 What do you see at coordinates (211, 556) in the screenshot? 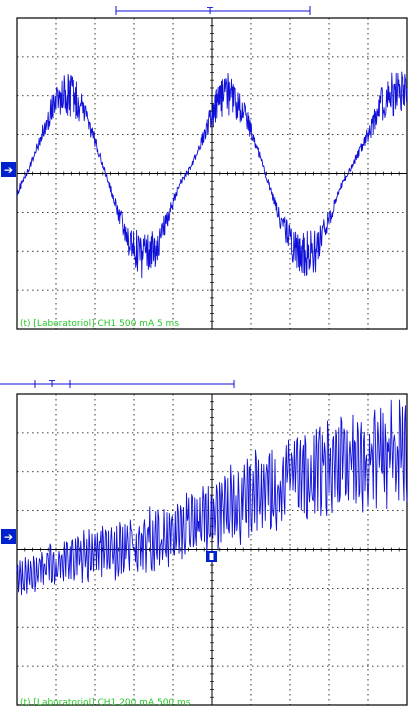
I see `bottom-trigger-point-marker` at bounding box center [211, 556].